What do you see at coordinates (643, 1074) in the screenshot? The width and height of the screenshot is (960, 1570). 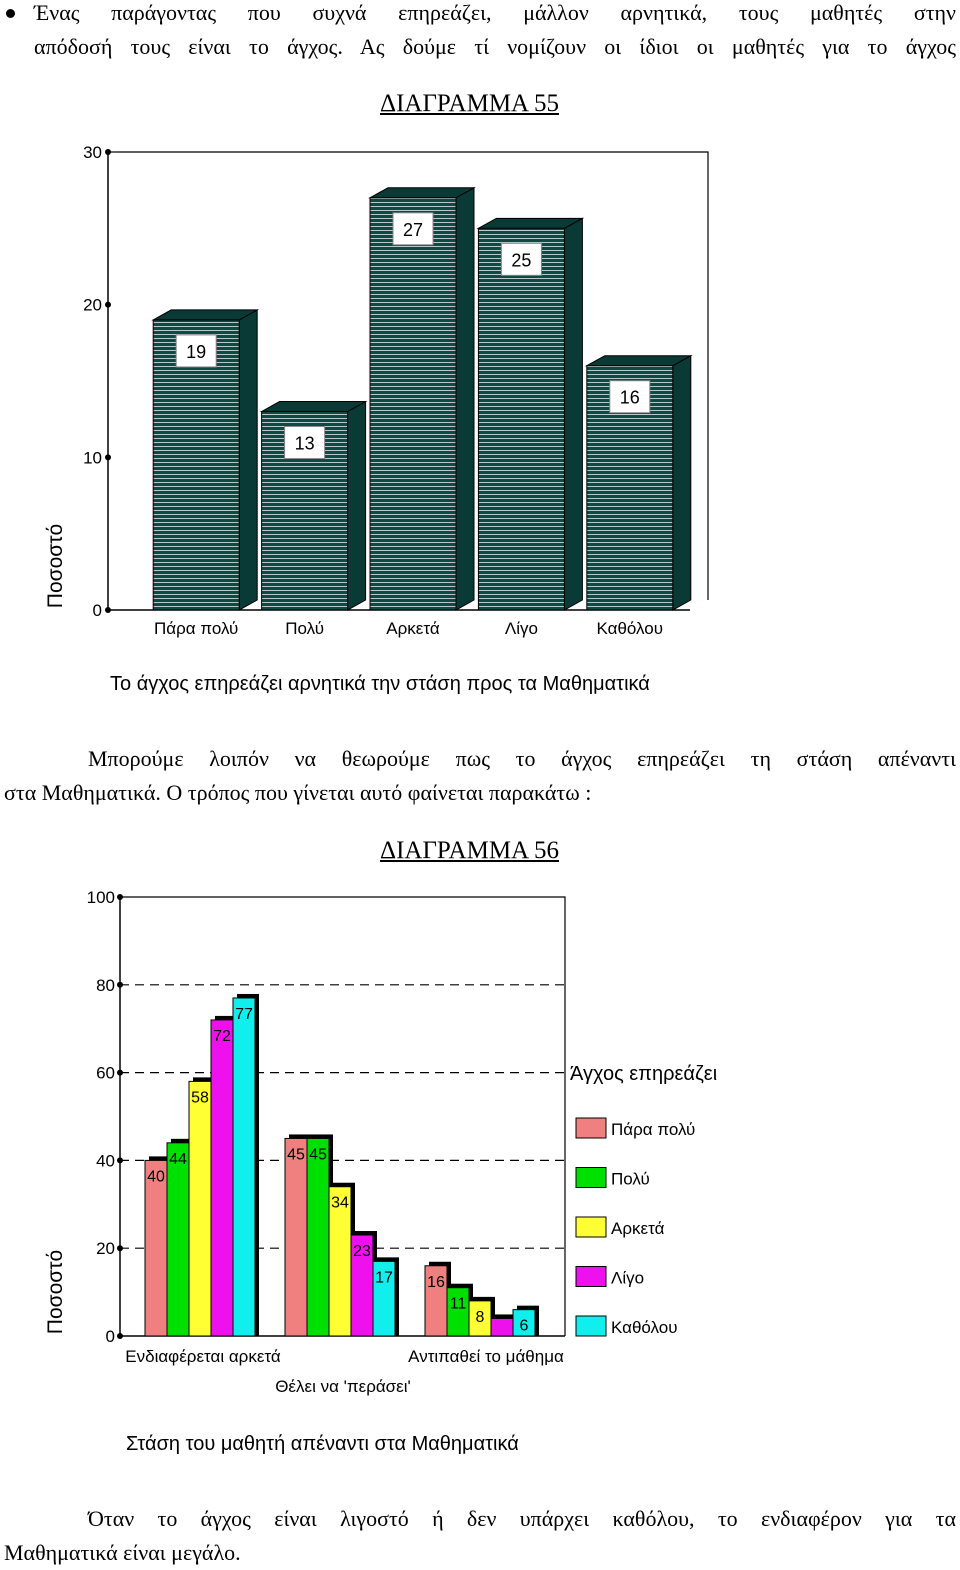 I see `chart-56-legend-title: Άγχος επηρεάζει` at bounding box center [643, 1074].